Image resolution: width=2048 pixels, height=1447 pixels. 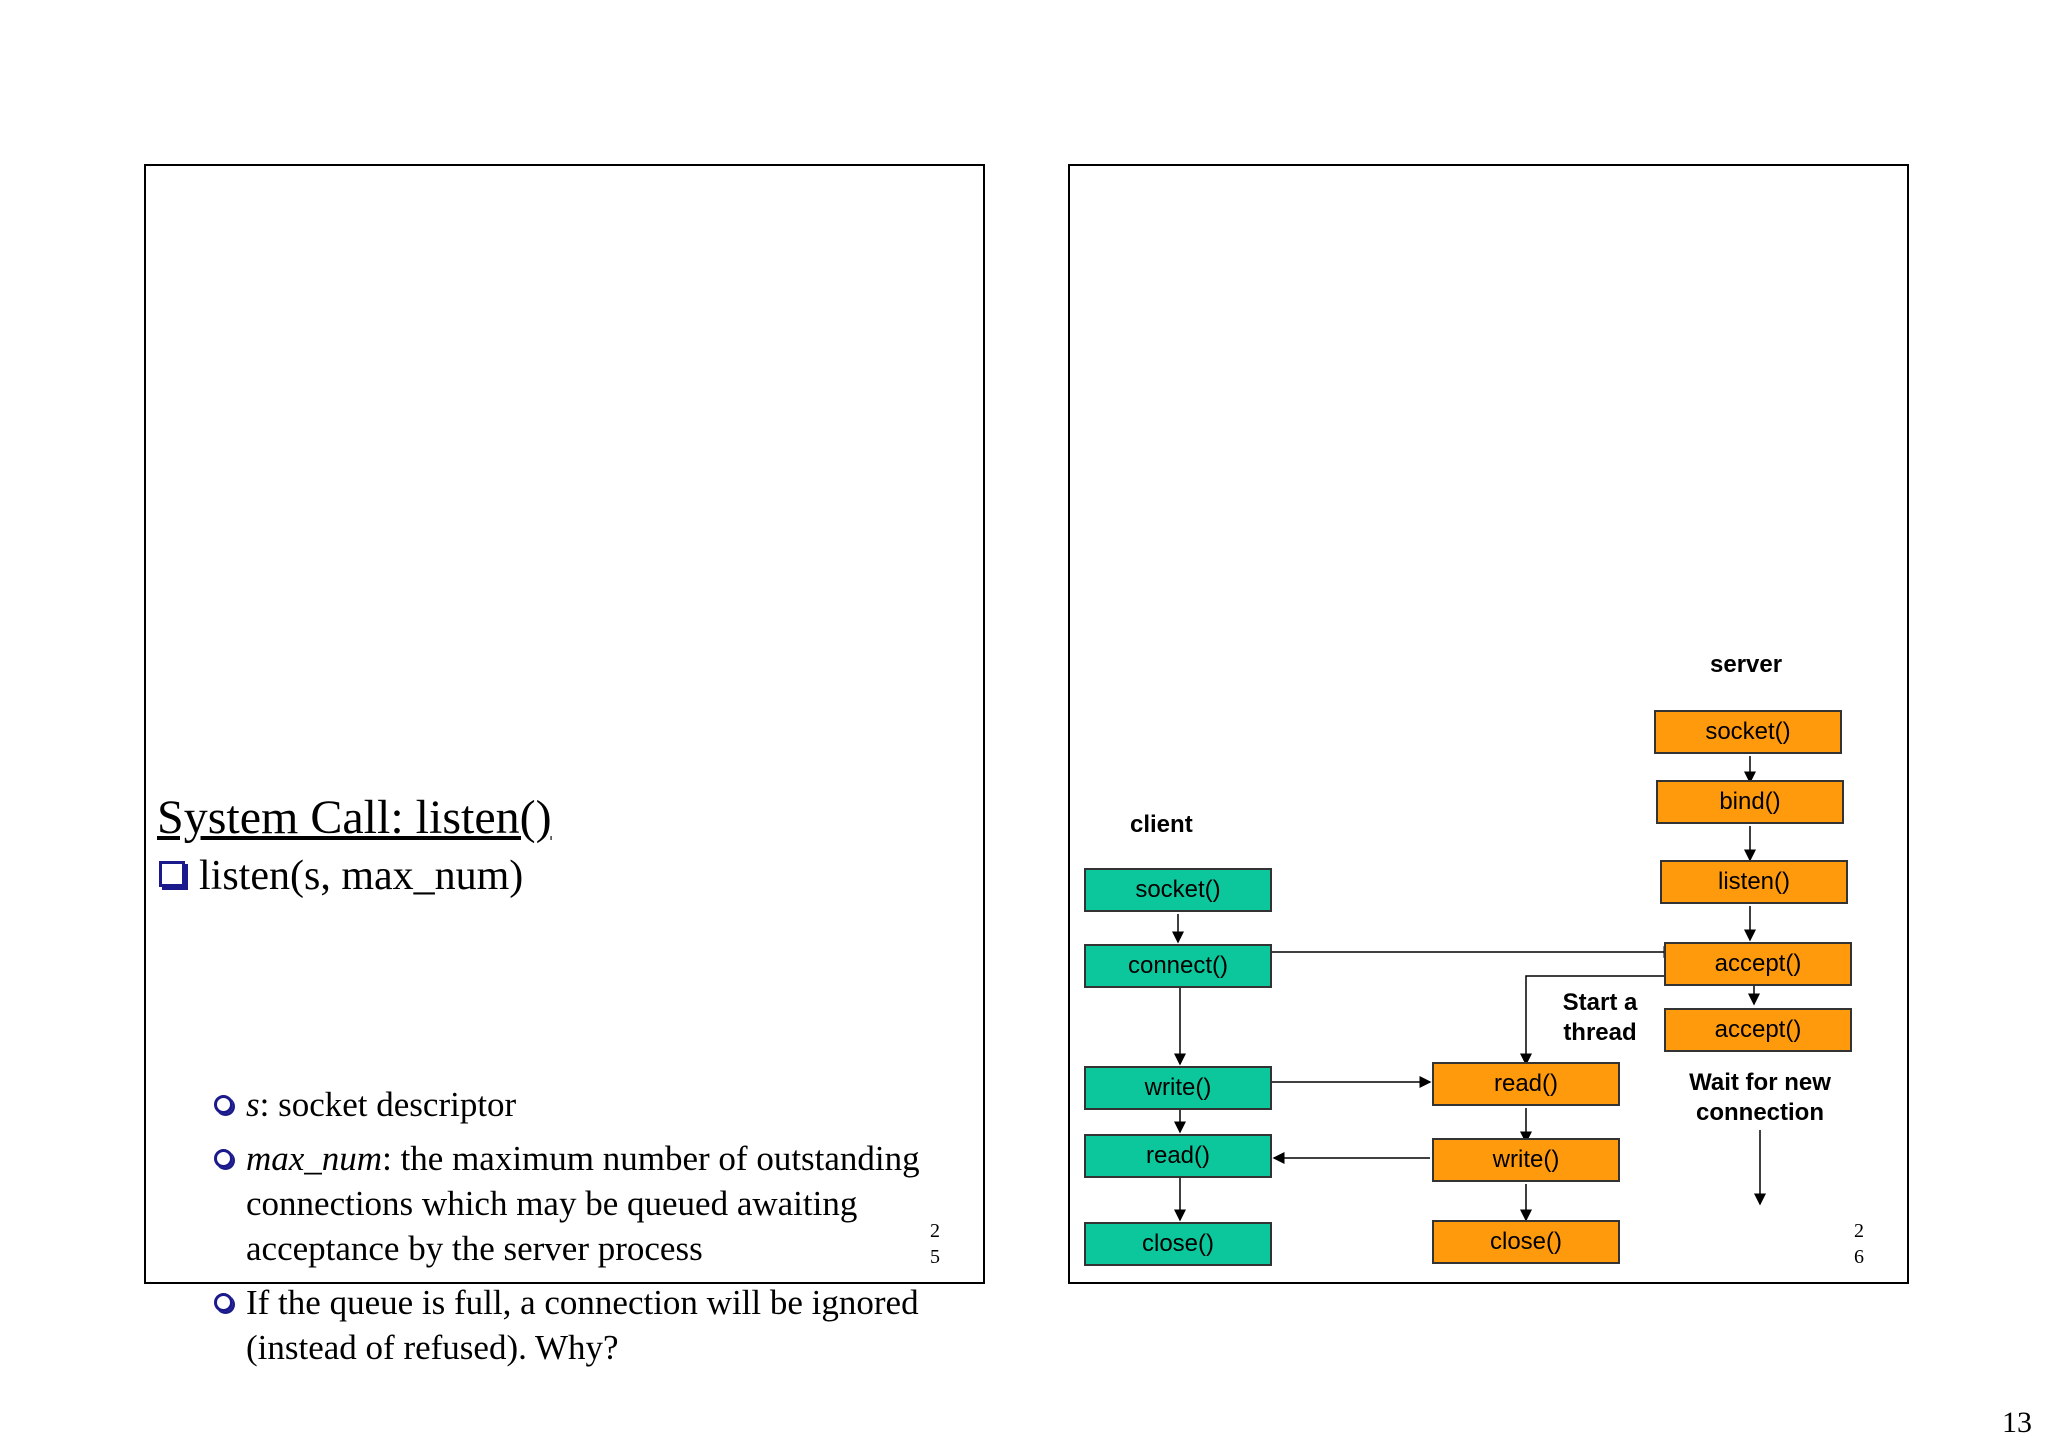 What do you see at coordinates (1748, 732) in the screenshot?
I see `server-socket-box: socket()` at bounding box center [1748, 732].